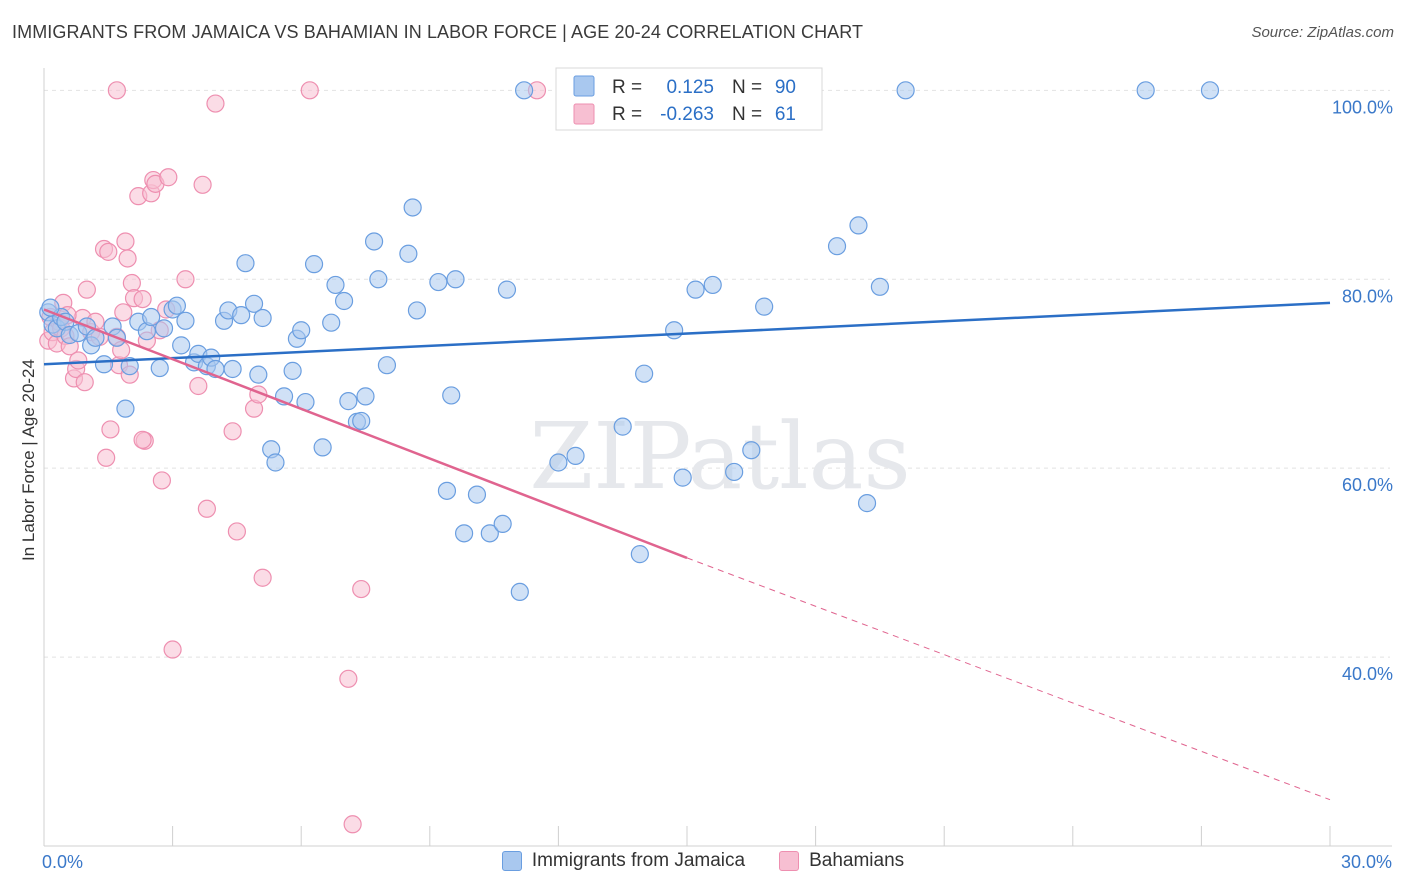 The width and height of the screenshot is (1406, 892). I want to click on legend-n-value-1: 90, so click(785, 87).